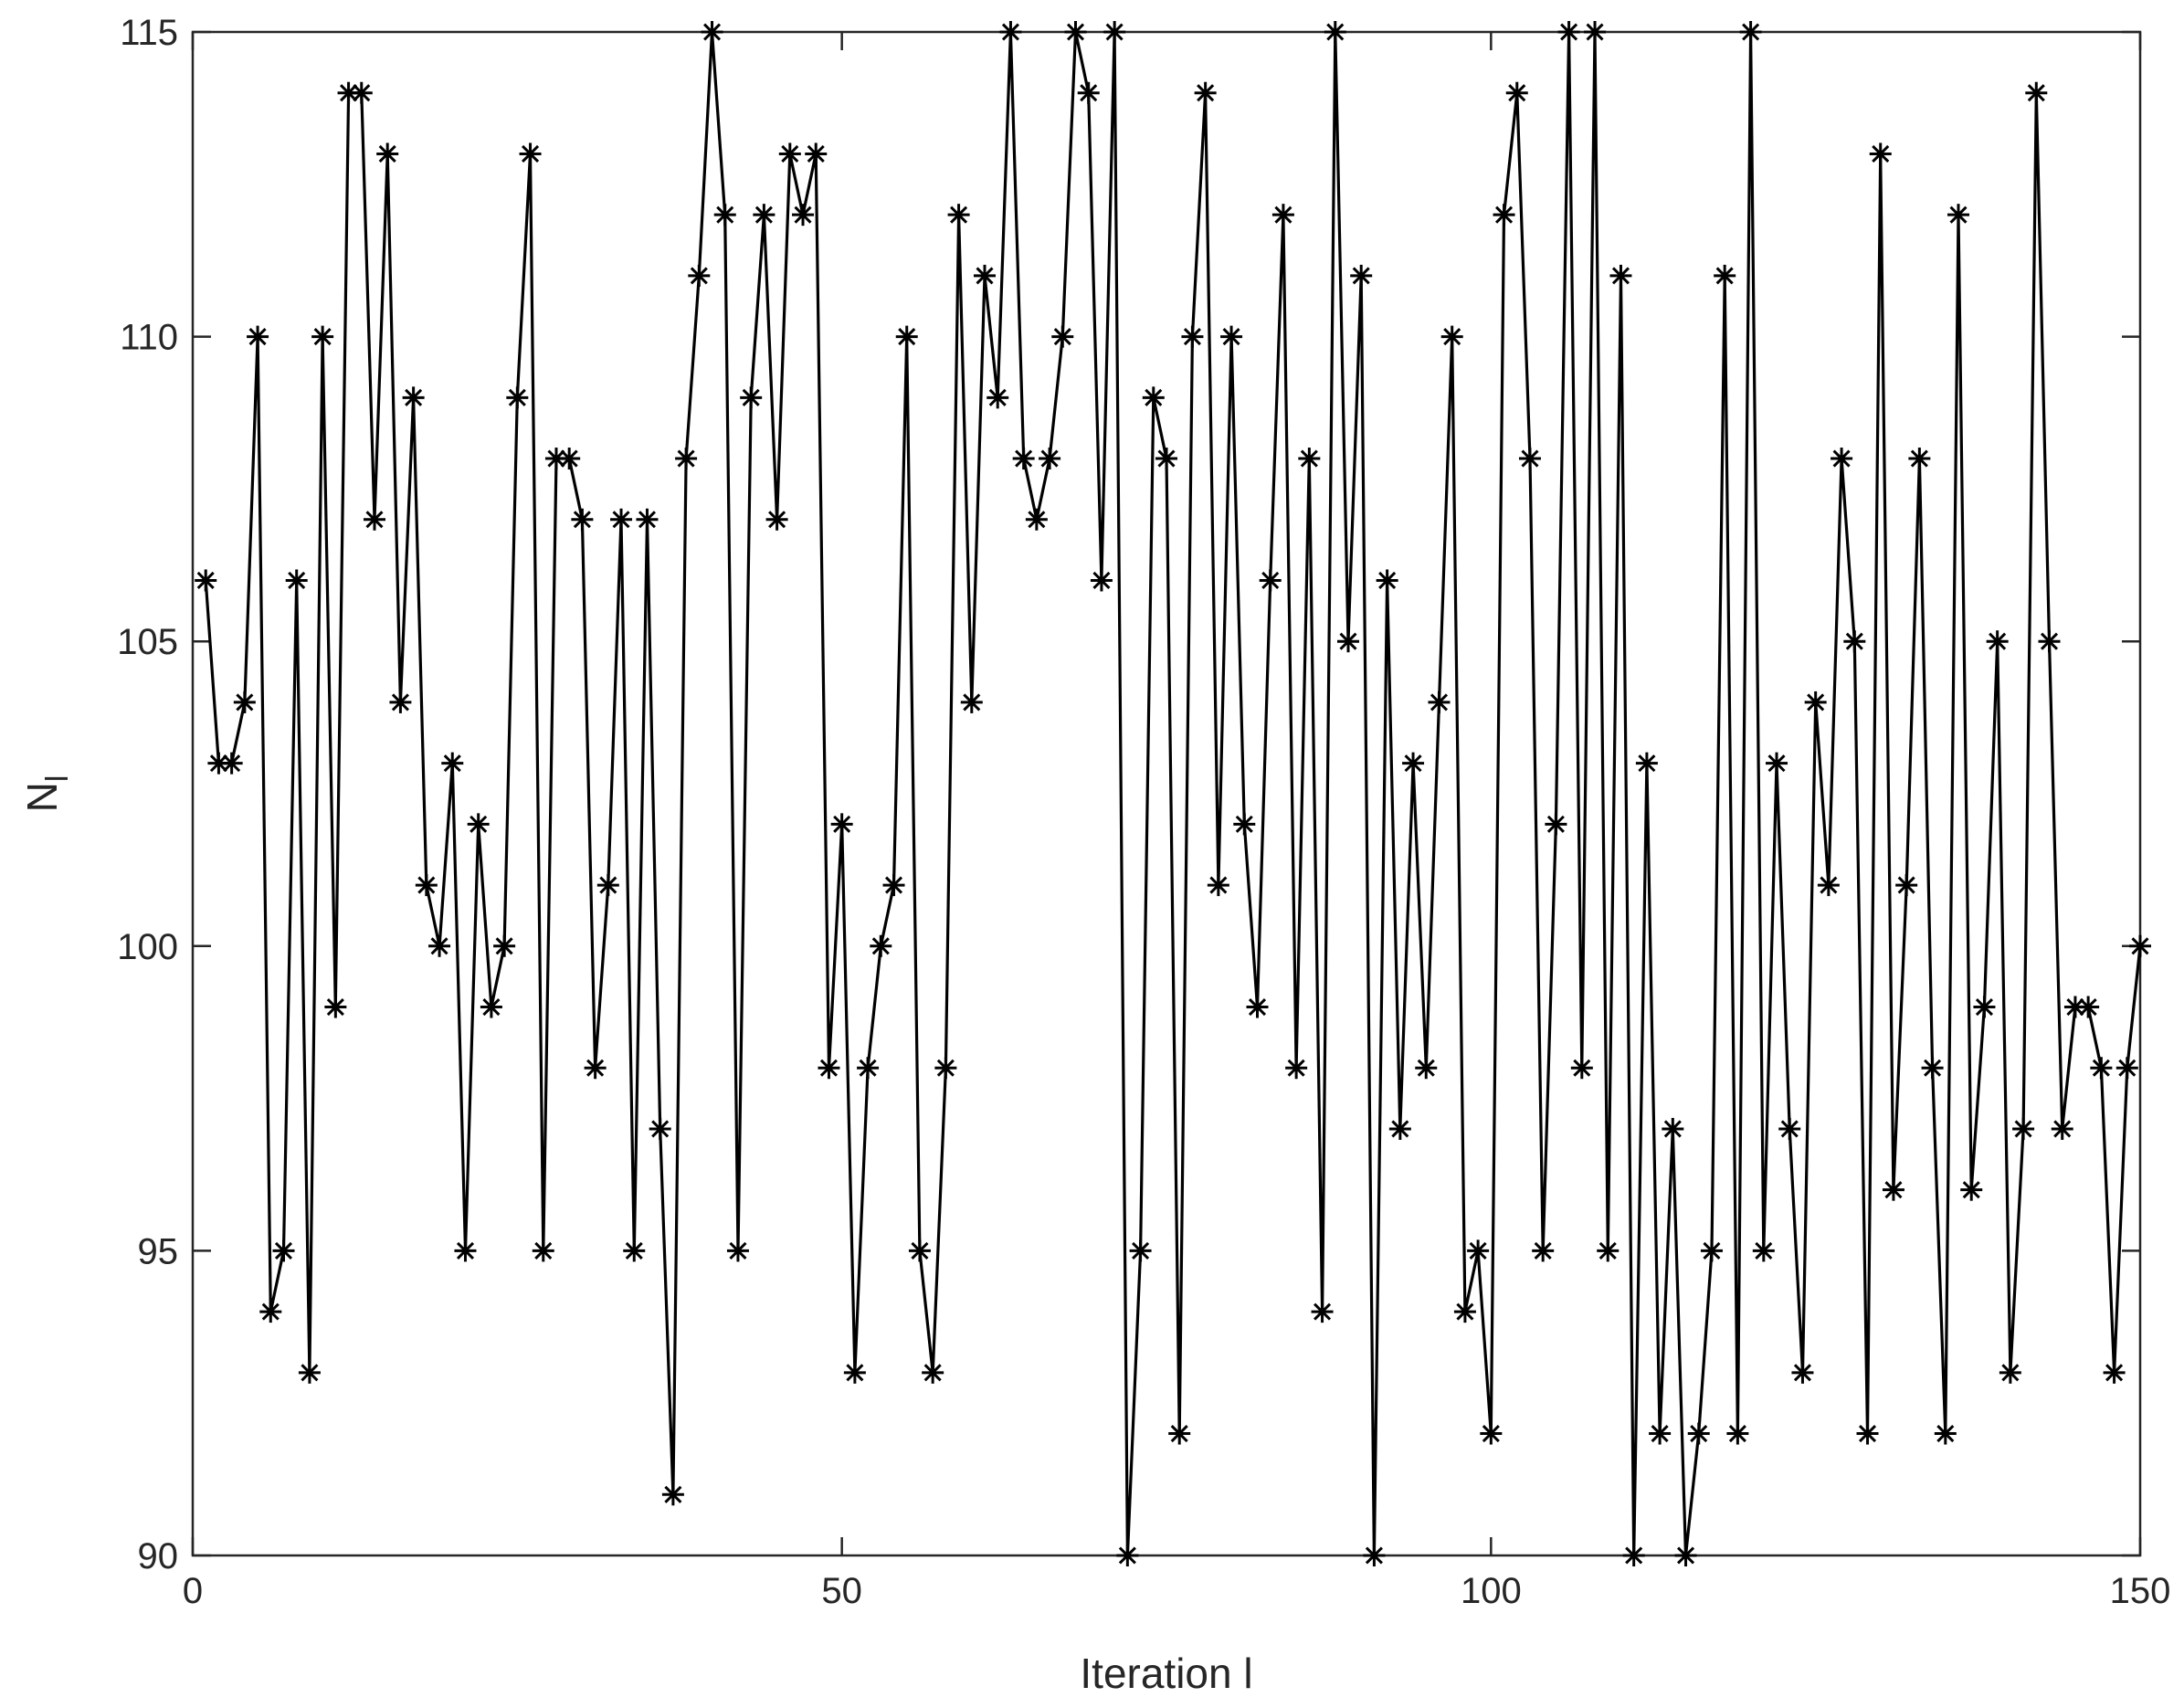  Describe the element at coordinates (147, 947) in the screenshot. I see `y-tick-label: 100` at that location.